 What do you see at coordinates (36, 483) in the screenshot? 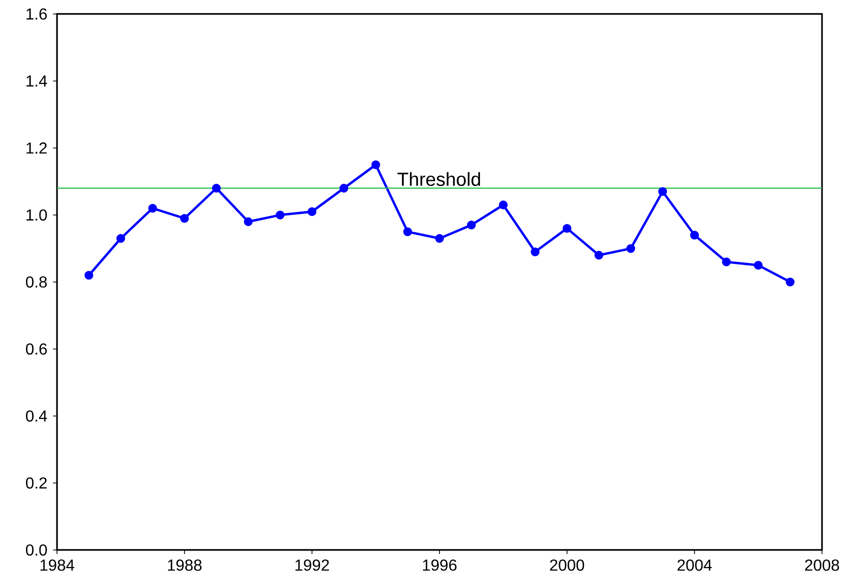
I see `y-tick-label: 0.2` at bounding box center [36, 483].